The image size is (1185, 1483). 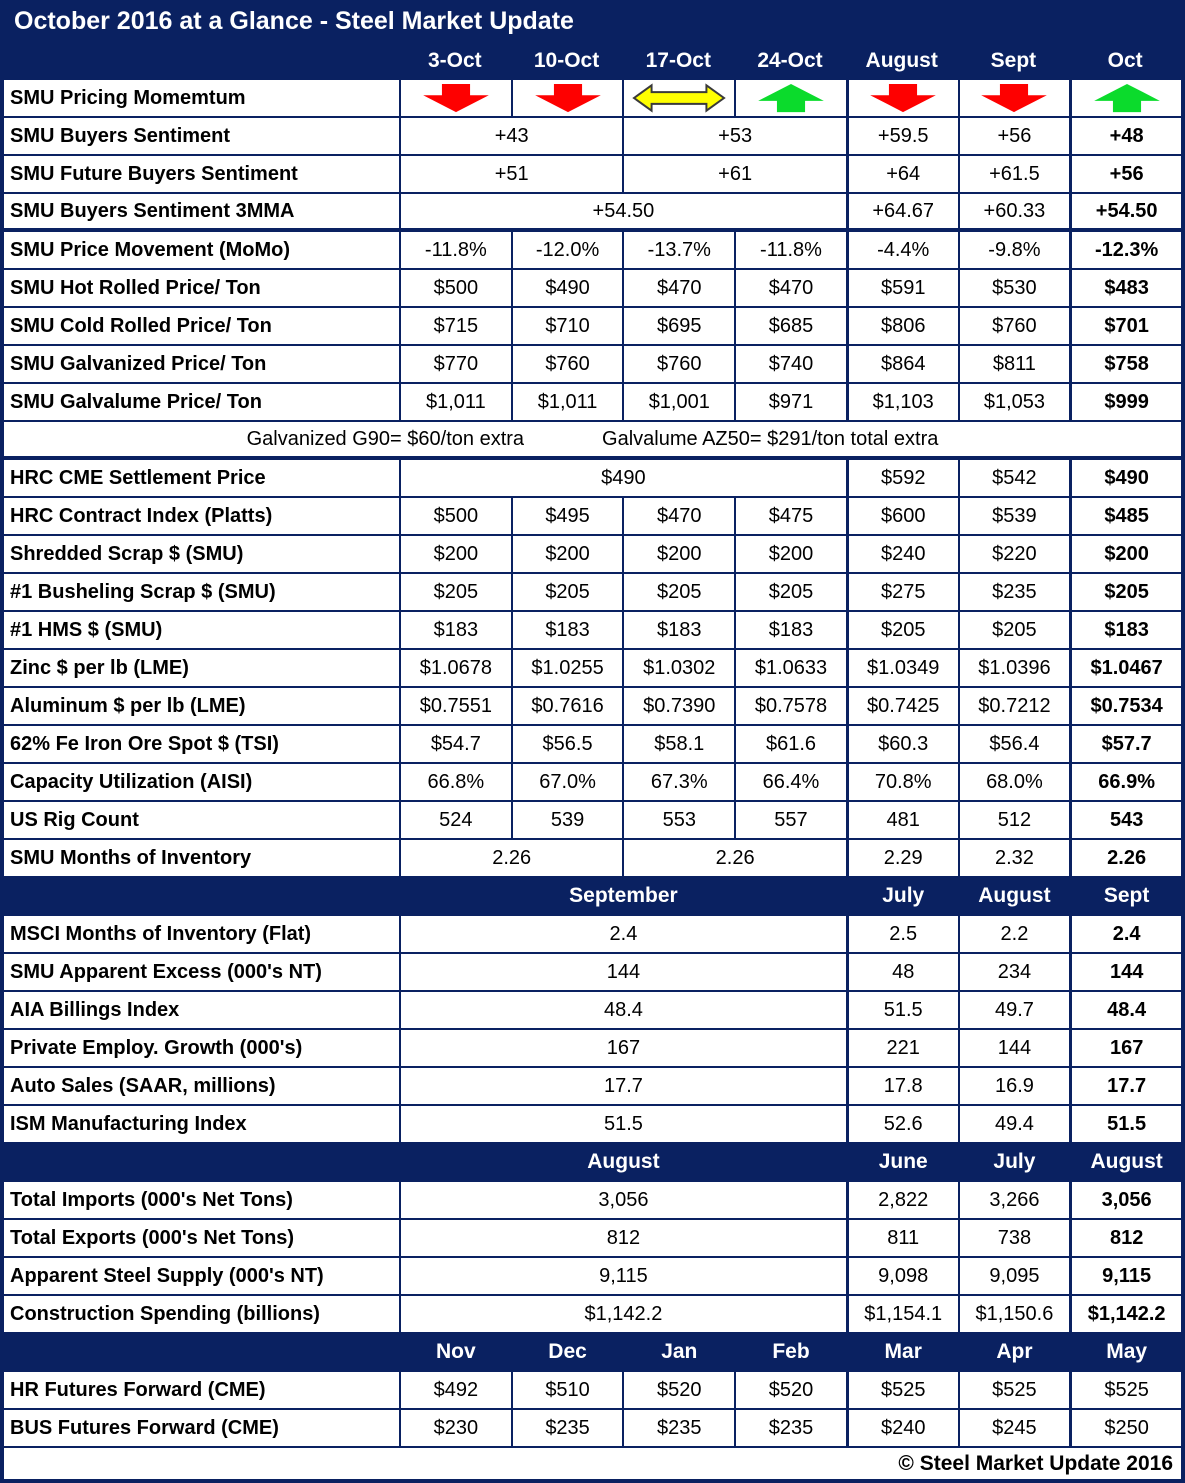 I want to click on value-cell: $1,150.6, so click(x=1013, y=1314).